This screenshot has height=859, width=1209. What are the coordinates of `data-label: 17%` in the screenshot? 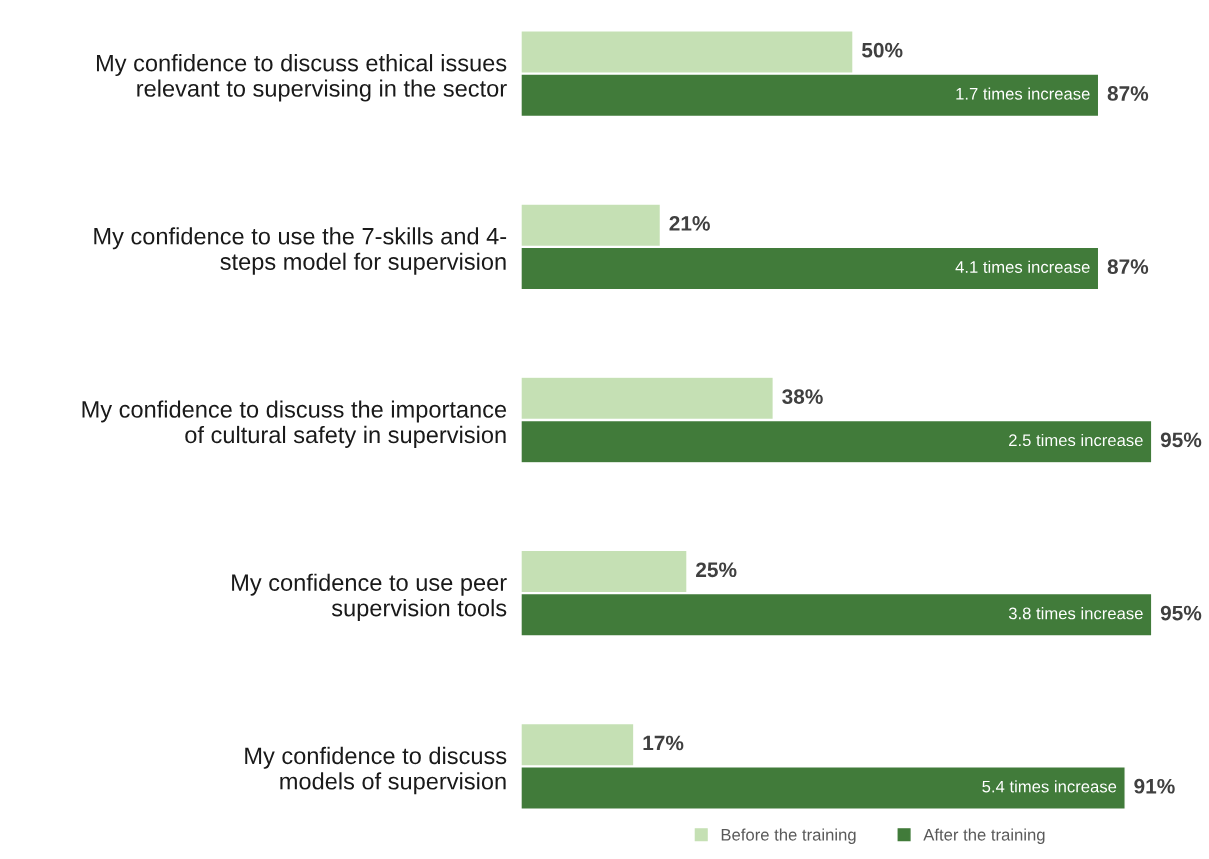 It's located at (663, 743).